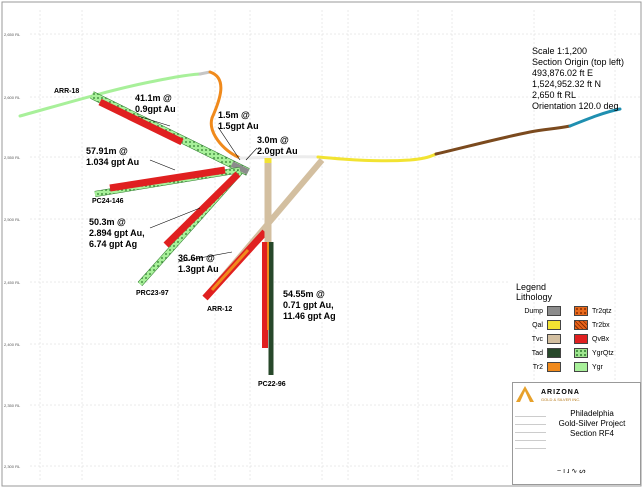 Image resolution: width=643 pixels, height=488 pixels. I want to click on map-easting: 493,876.02 ft E, so click(563, 73).